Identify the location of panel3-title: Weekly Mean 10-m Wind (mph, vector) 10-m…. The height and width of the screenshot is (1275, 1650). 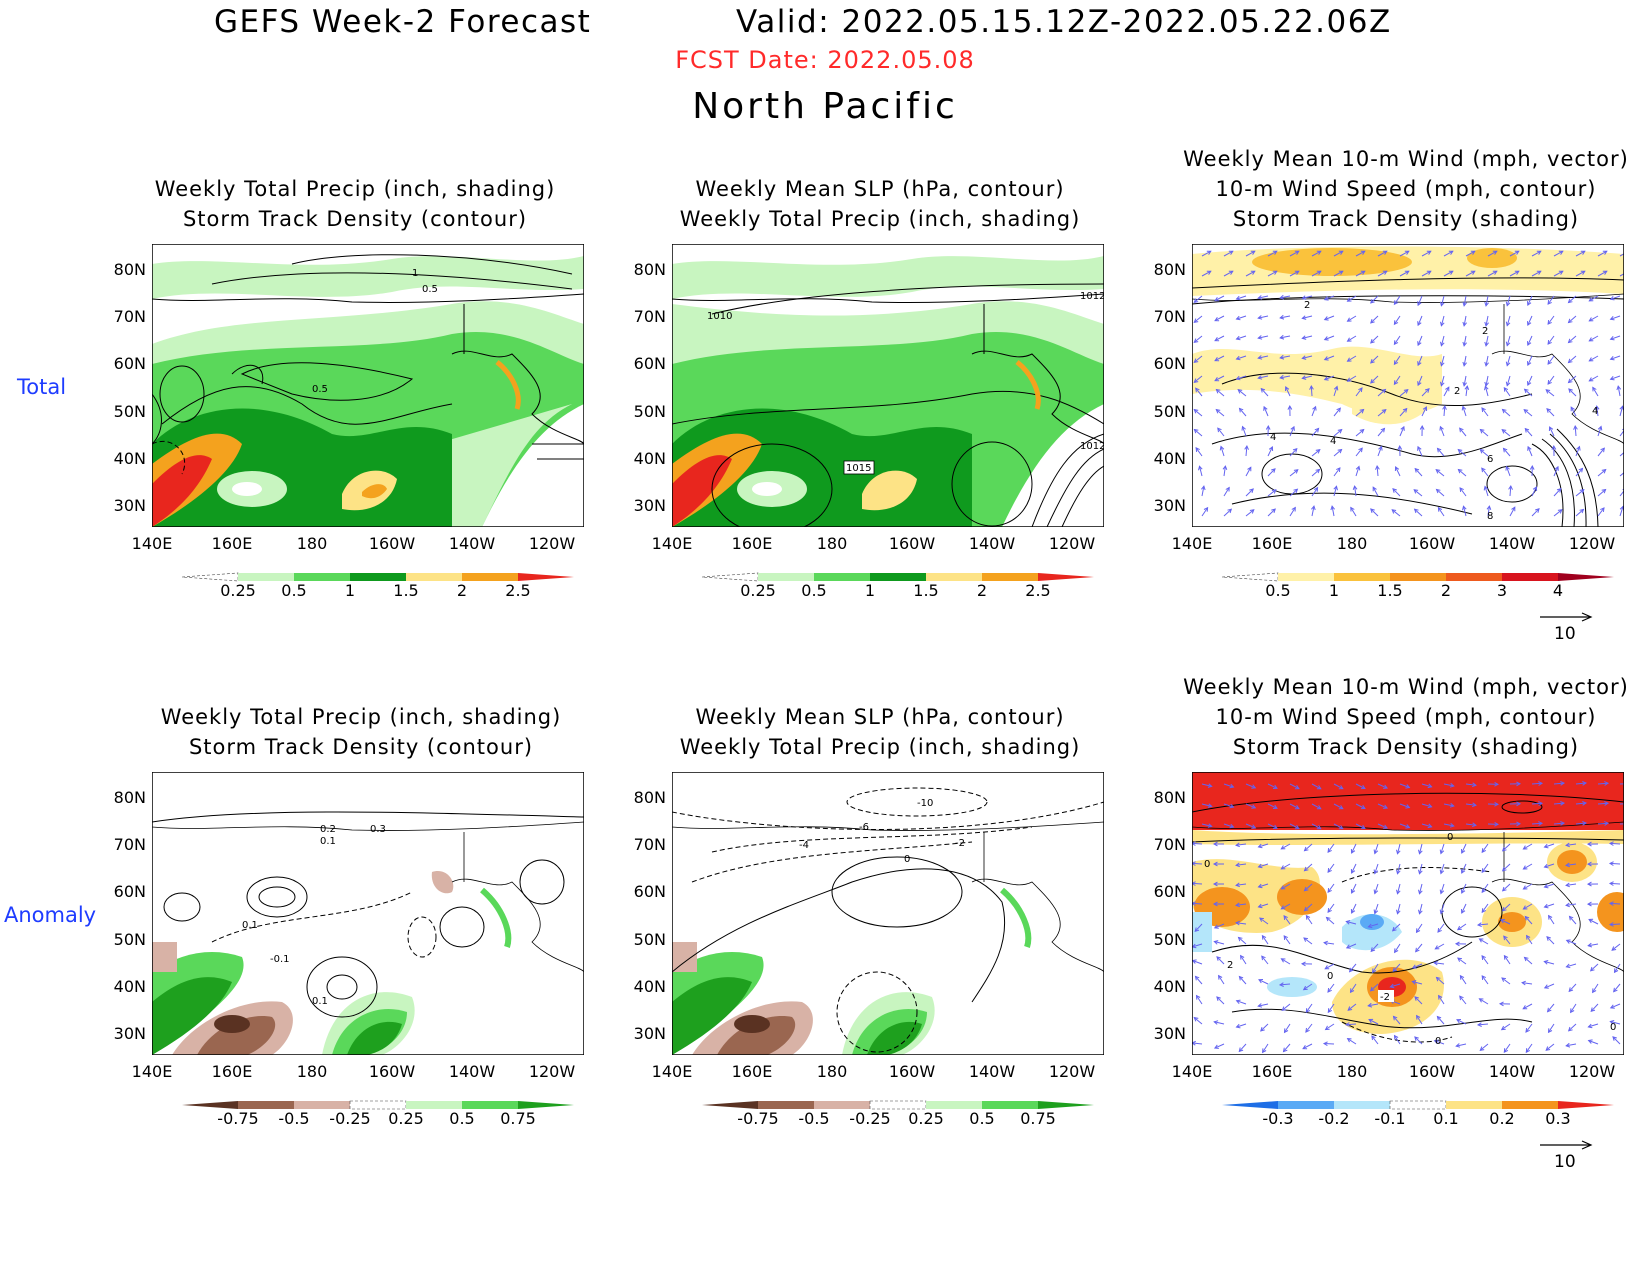
(1406, 189).